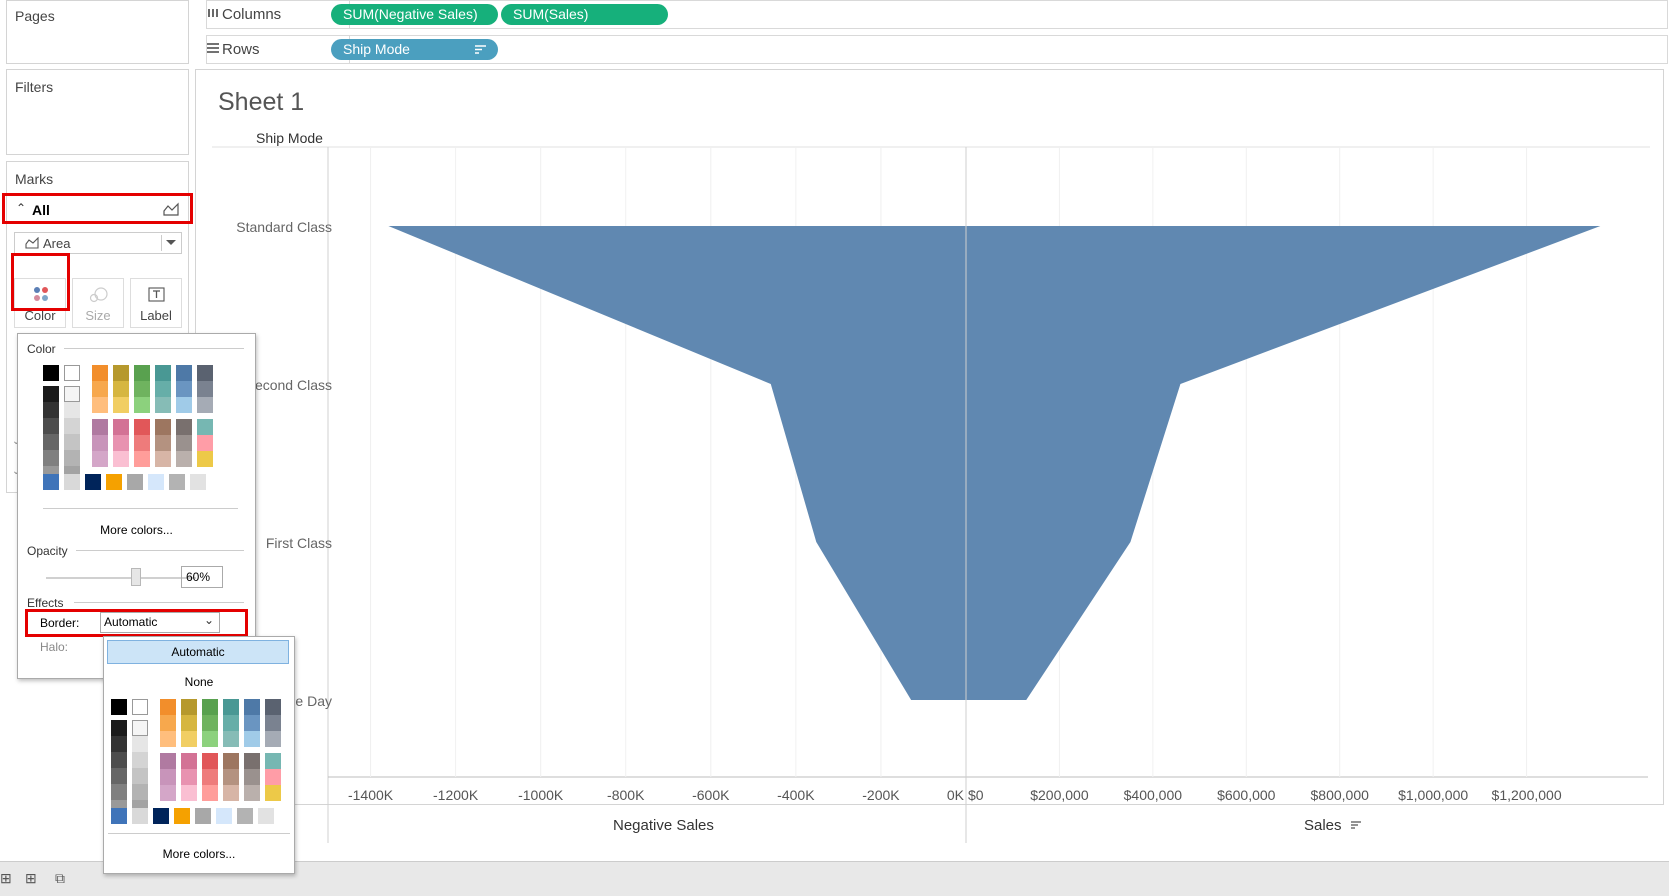 The image size is (1669, 896). Describe the element at coordinates (136, 577) in the screenshot. I see `opacity-slider-thumb` at that location.